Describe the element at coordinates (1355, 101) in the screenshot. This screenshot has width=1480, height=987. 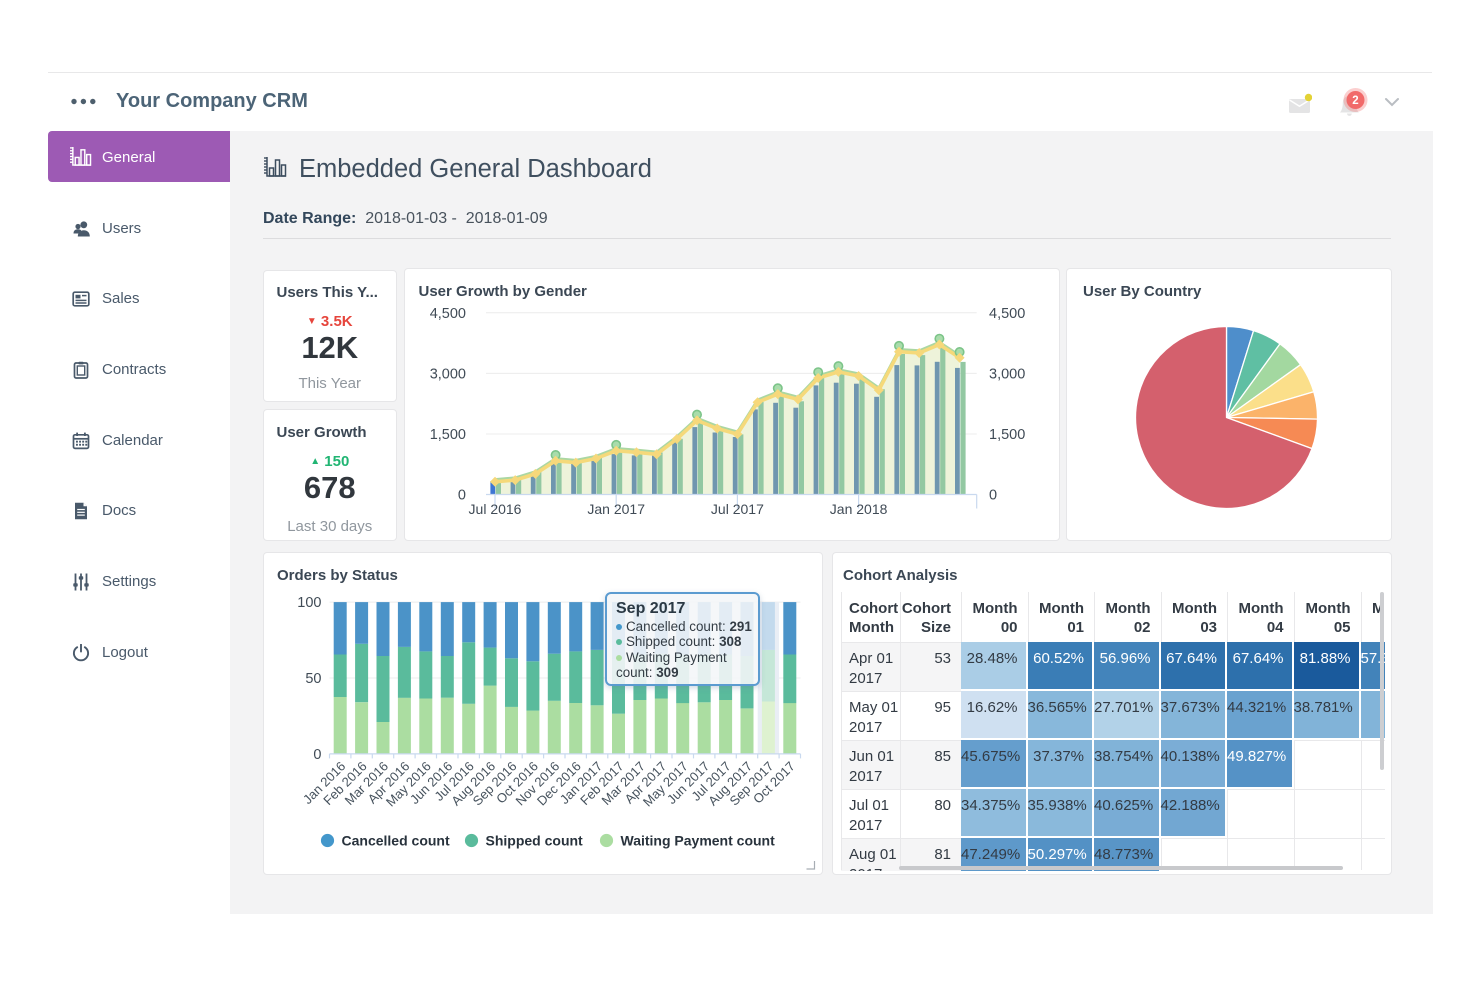
I see `svg-text: 2` at that location.